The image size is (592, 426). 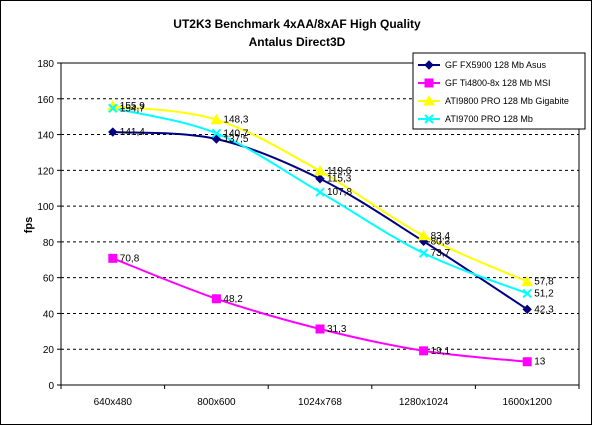 I want to click on y-tick-label: 80, so click(x=49, y=243).